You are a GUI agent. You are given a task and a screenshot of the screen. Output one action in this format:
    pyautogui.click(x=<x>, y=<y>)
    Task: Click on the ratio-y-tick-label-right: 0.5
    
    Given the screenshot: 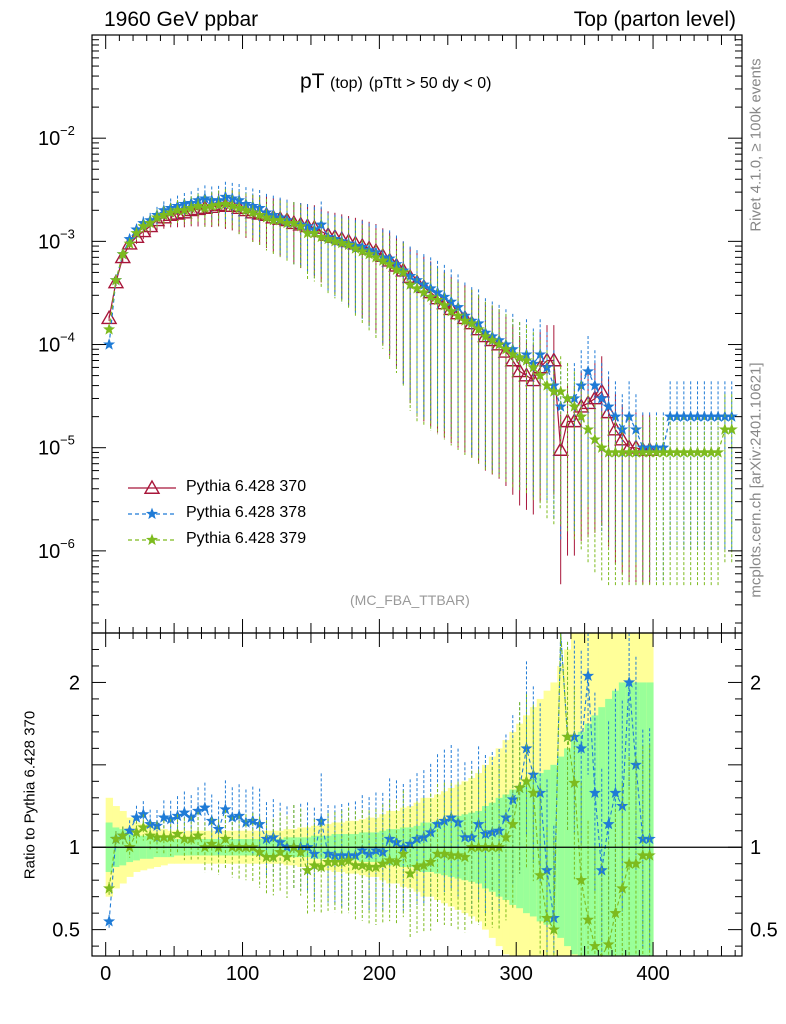 What is the action you would take?
    pyautogui.click(x=764, y=931)
    